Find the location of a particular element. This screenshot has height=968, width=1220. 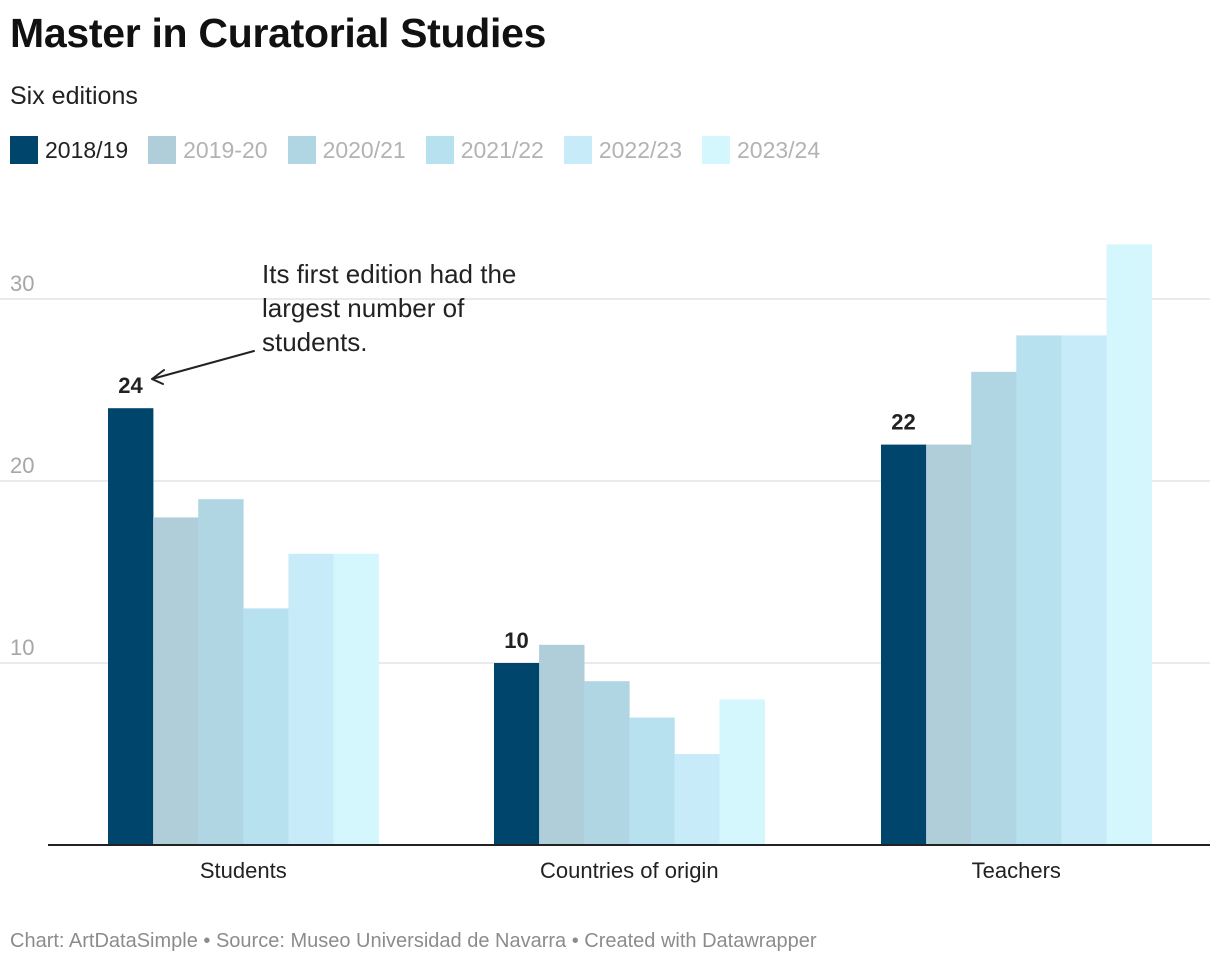

annotation-line: largest number of is located at coordinates (363, 308).